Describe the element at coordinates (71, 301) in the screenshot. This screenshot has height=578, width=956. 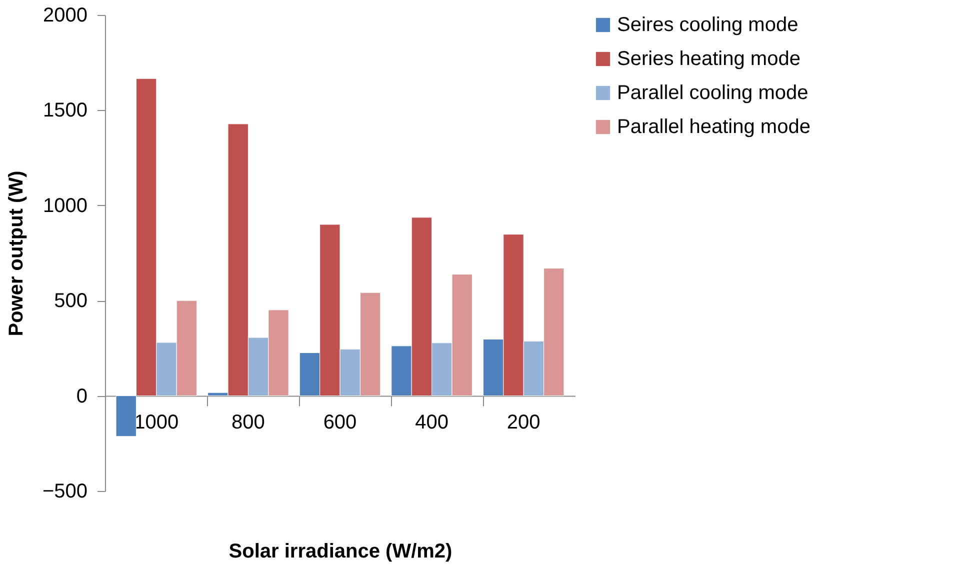
I see `y-tick-label: 500` at that location.